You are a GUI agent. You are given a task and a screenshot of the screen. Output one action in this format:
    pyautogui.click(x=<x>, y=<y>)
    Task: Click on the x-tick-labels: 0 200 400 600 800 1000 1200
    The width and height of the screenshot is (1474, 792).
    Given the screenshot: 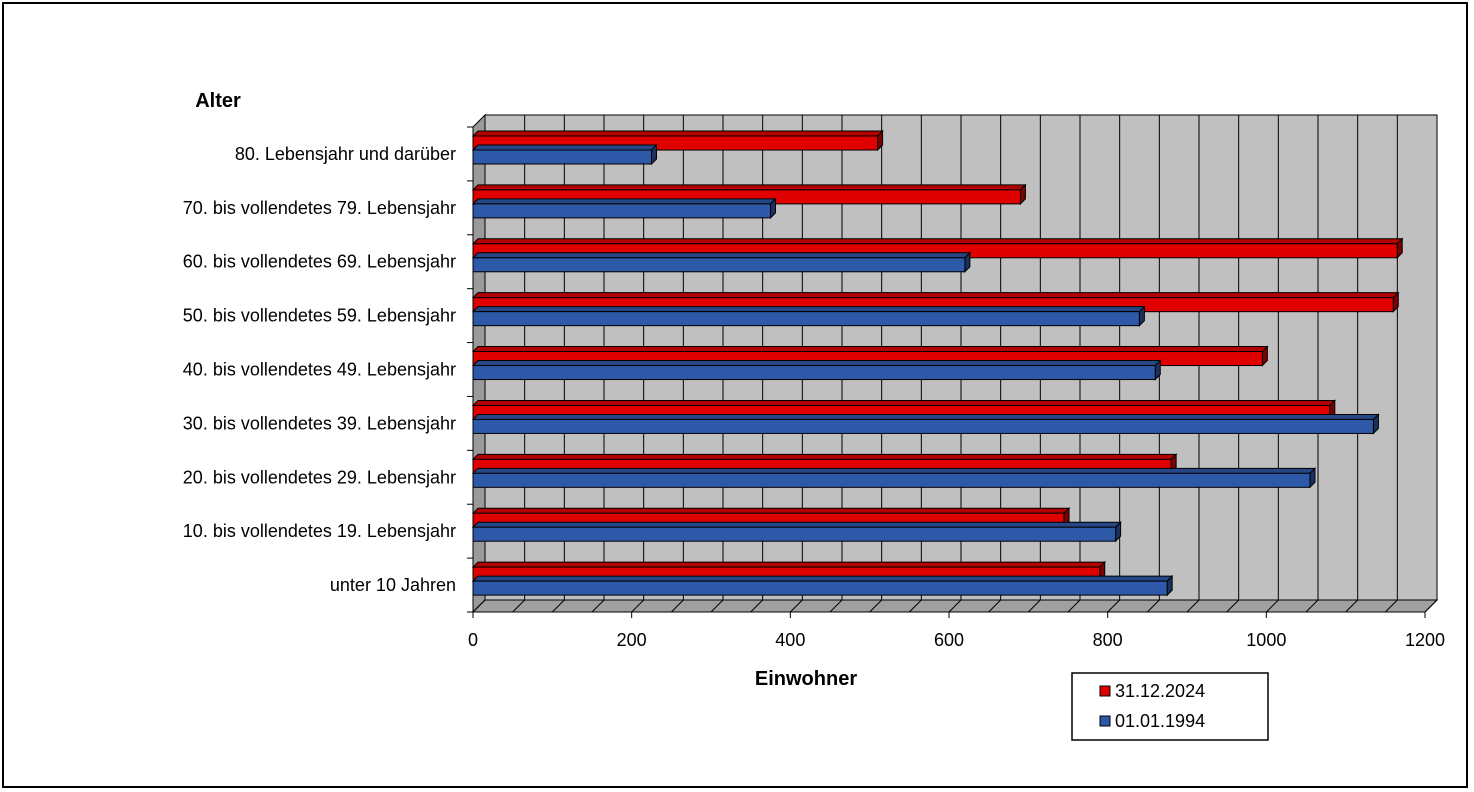 What is the action you would take?
    pyautogui.click(x=956, y=640)
    